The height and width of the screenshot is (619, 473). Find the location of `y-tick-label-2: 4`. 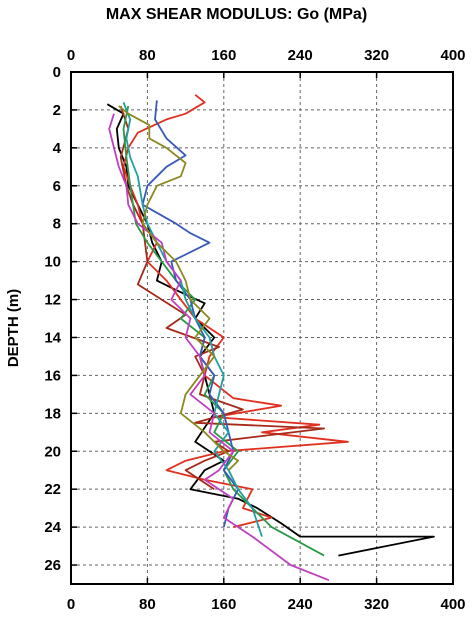

y-tick-label-2: 4 is located at coordinates (57, 148).